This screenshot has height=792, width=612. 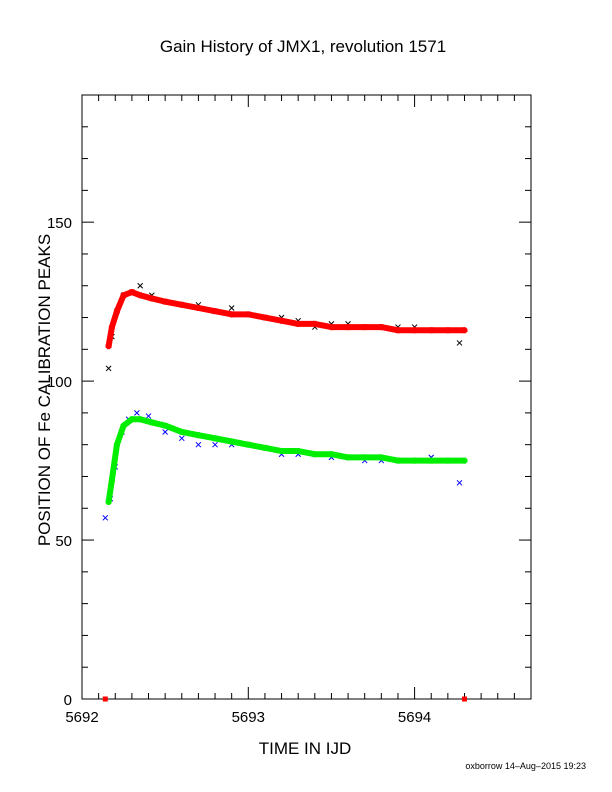 I want to click on lower_peak_fit-series, so click(x=286, y=460).